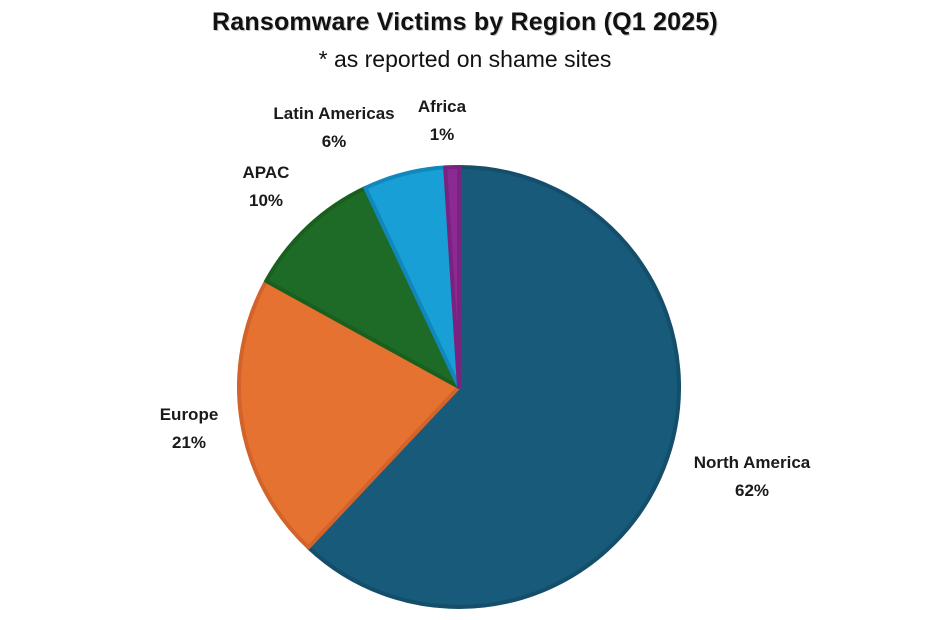  I want to click on slice-value-apac: 10%, so click(266, 200).